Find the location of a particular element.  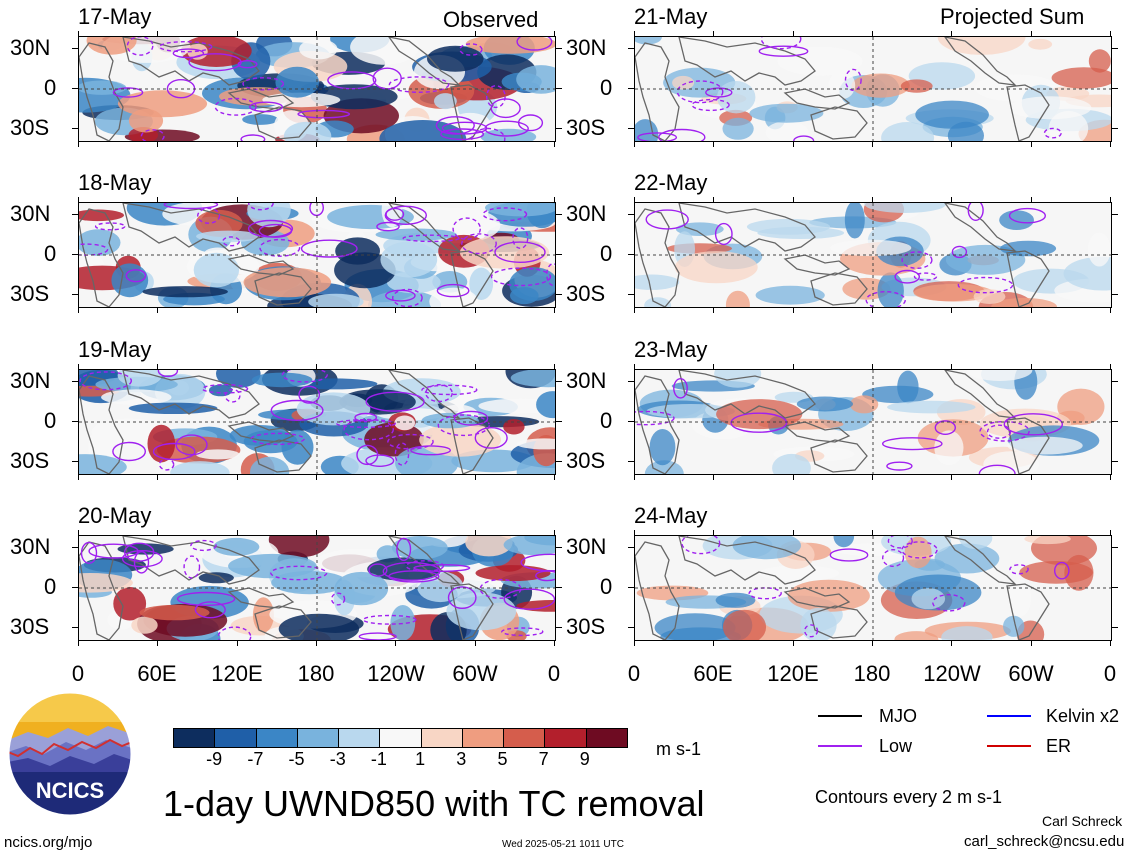

lon-label: 180 is located at coordinates (872, 673).